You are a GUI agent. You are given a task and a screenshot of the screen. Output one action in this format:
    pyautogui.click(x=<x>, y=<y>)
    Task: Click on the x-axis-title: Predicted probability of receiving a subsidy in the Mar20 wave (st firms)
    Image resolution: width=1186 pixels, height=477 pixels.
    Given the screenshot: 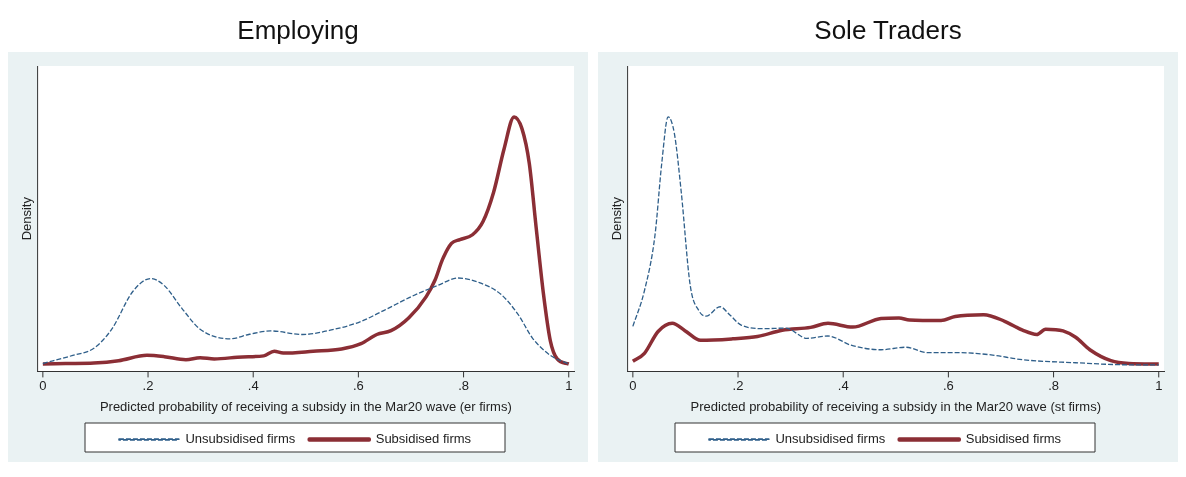 What is the action you would take?
    pyautogui.click(x=895, y=406)
    